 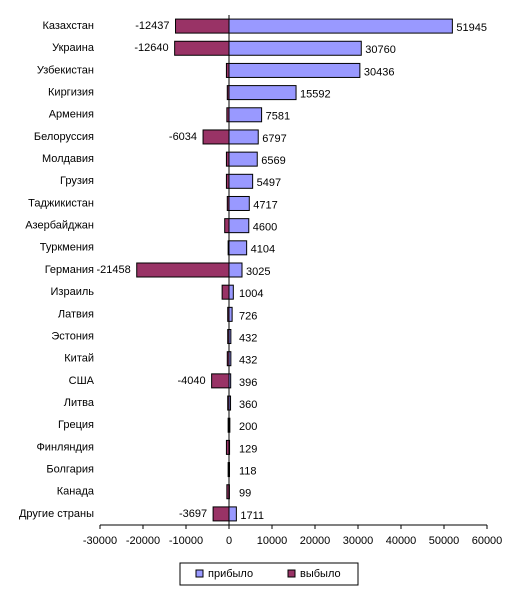 I want to click on x-tick-label: 20000, so click(x=315, y=541).